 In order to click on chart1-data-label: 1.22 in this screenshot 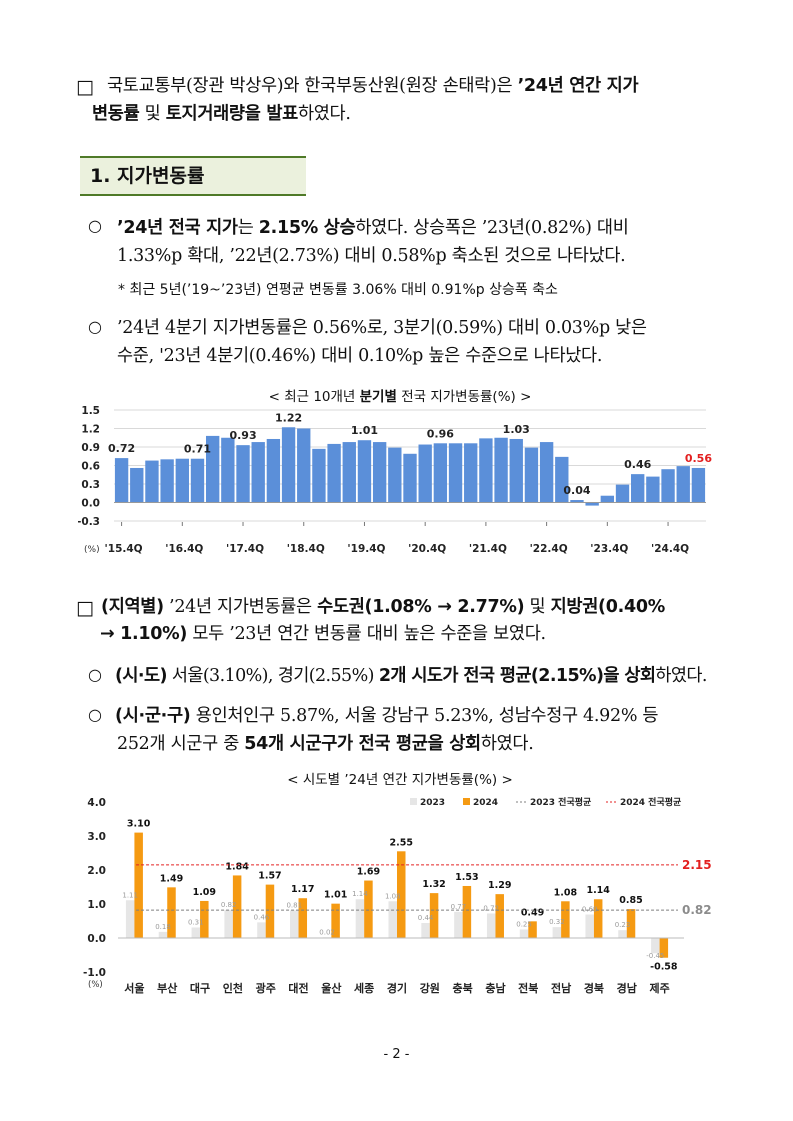, I will do `click(288, 417)`.